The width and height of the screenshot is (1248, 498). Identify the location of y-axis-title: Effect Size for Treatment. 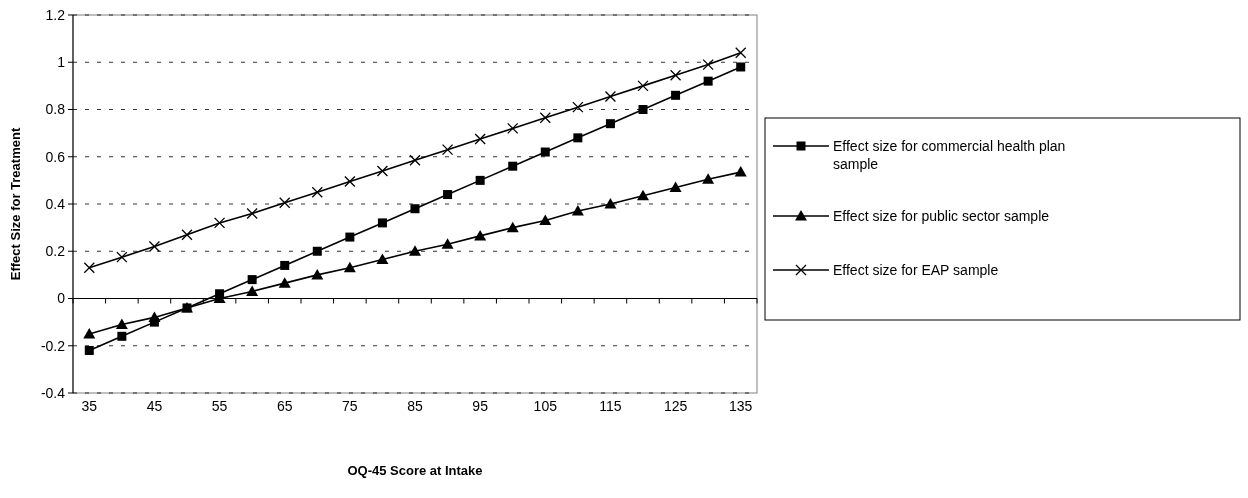
(15, 204).